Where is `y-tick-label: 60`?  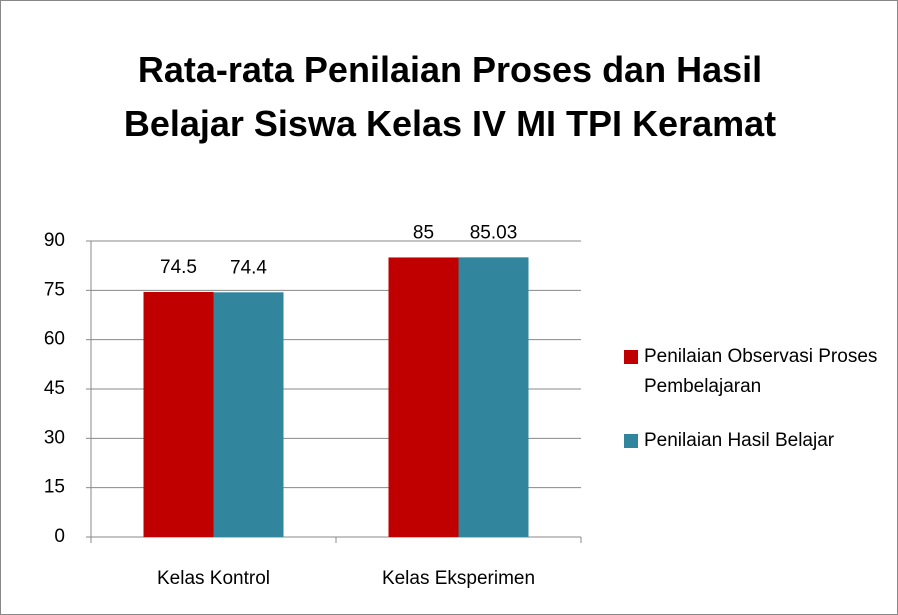 y-tick-label: 60 is located at coordinates (54, 339).